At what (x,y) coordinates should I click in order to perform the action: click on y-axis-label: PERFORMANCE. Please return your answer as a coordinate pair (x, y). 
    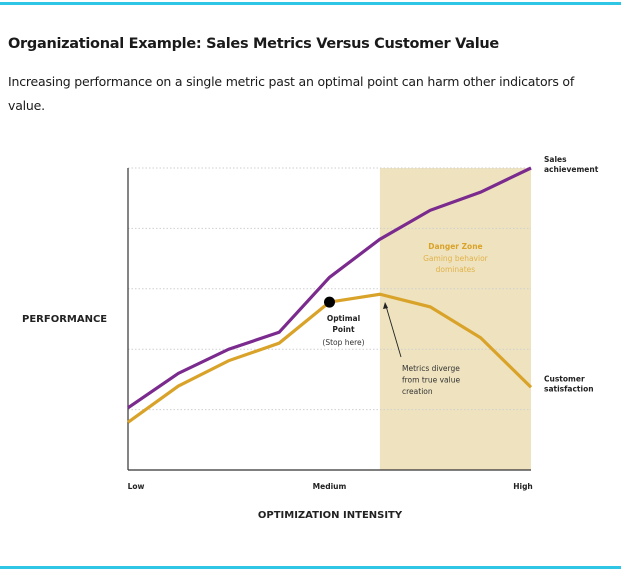
    Looking at the image, I should click on (64, 319).